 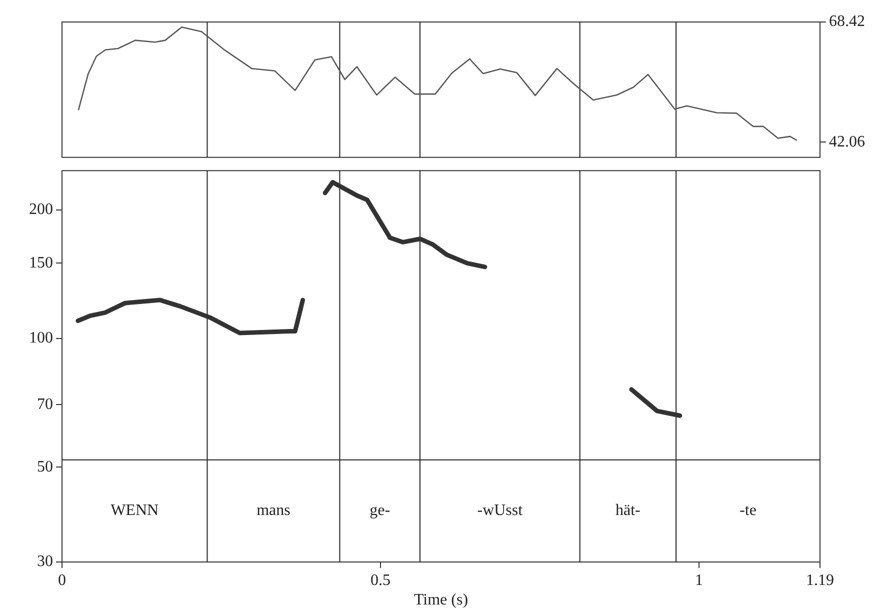 I want to click on y2-tick-label: 68.42, so click(x=847, y=21).